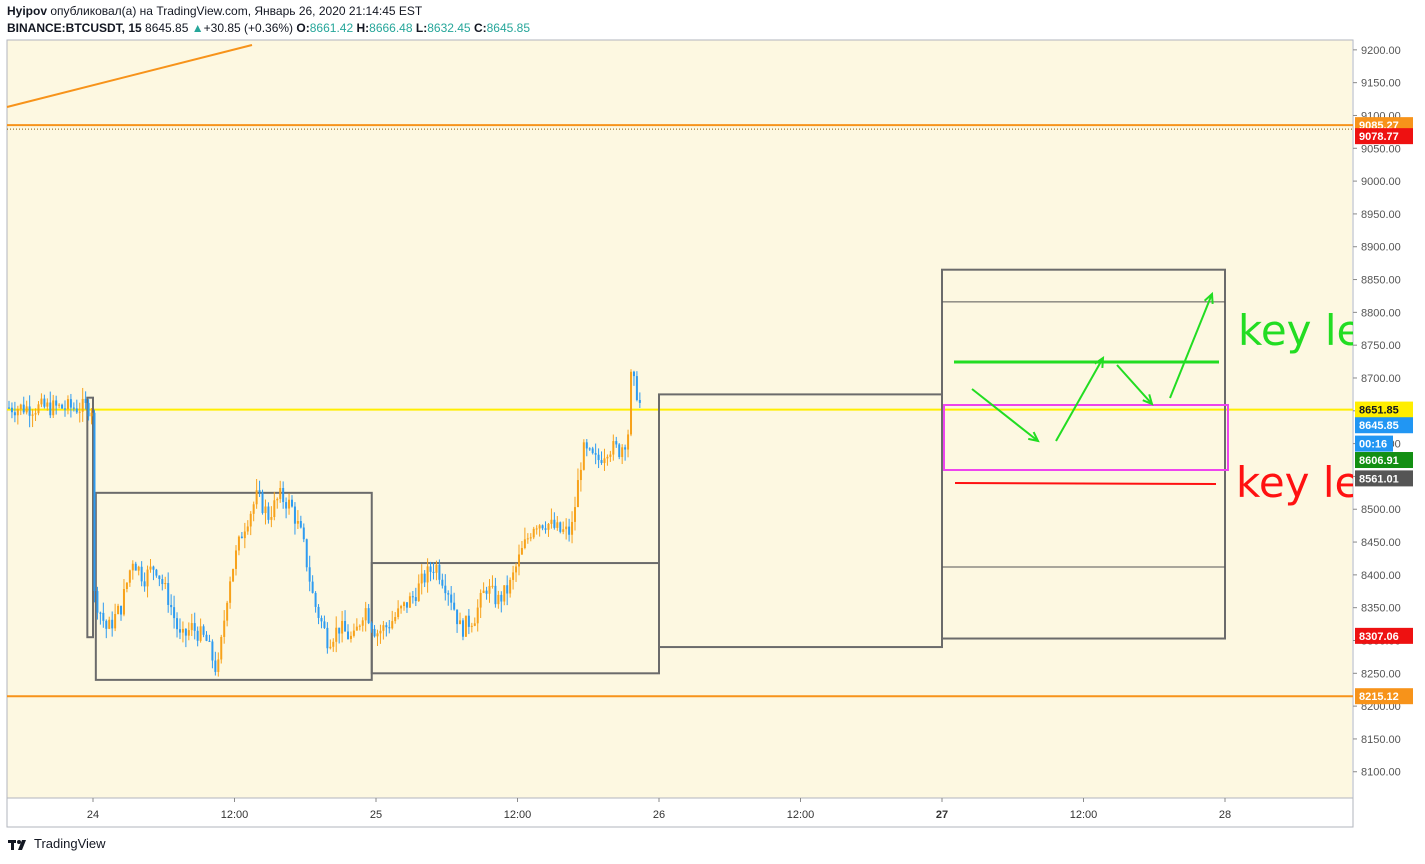 This screenshot has width=1425, height=864. I want to click on footer-brand: TradingView, so click(57, 843).